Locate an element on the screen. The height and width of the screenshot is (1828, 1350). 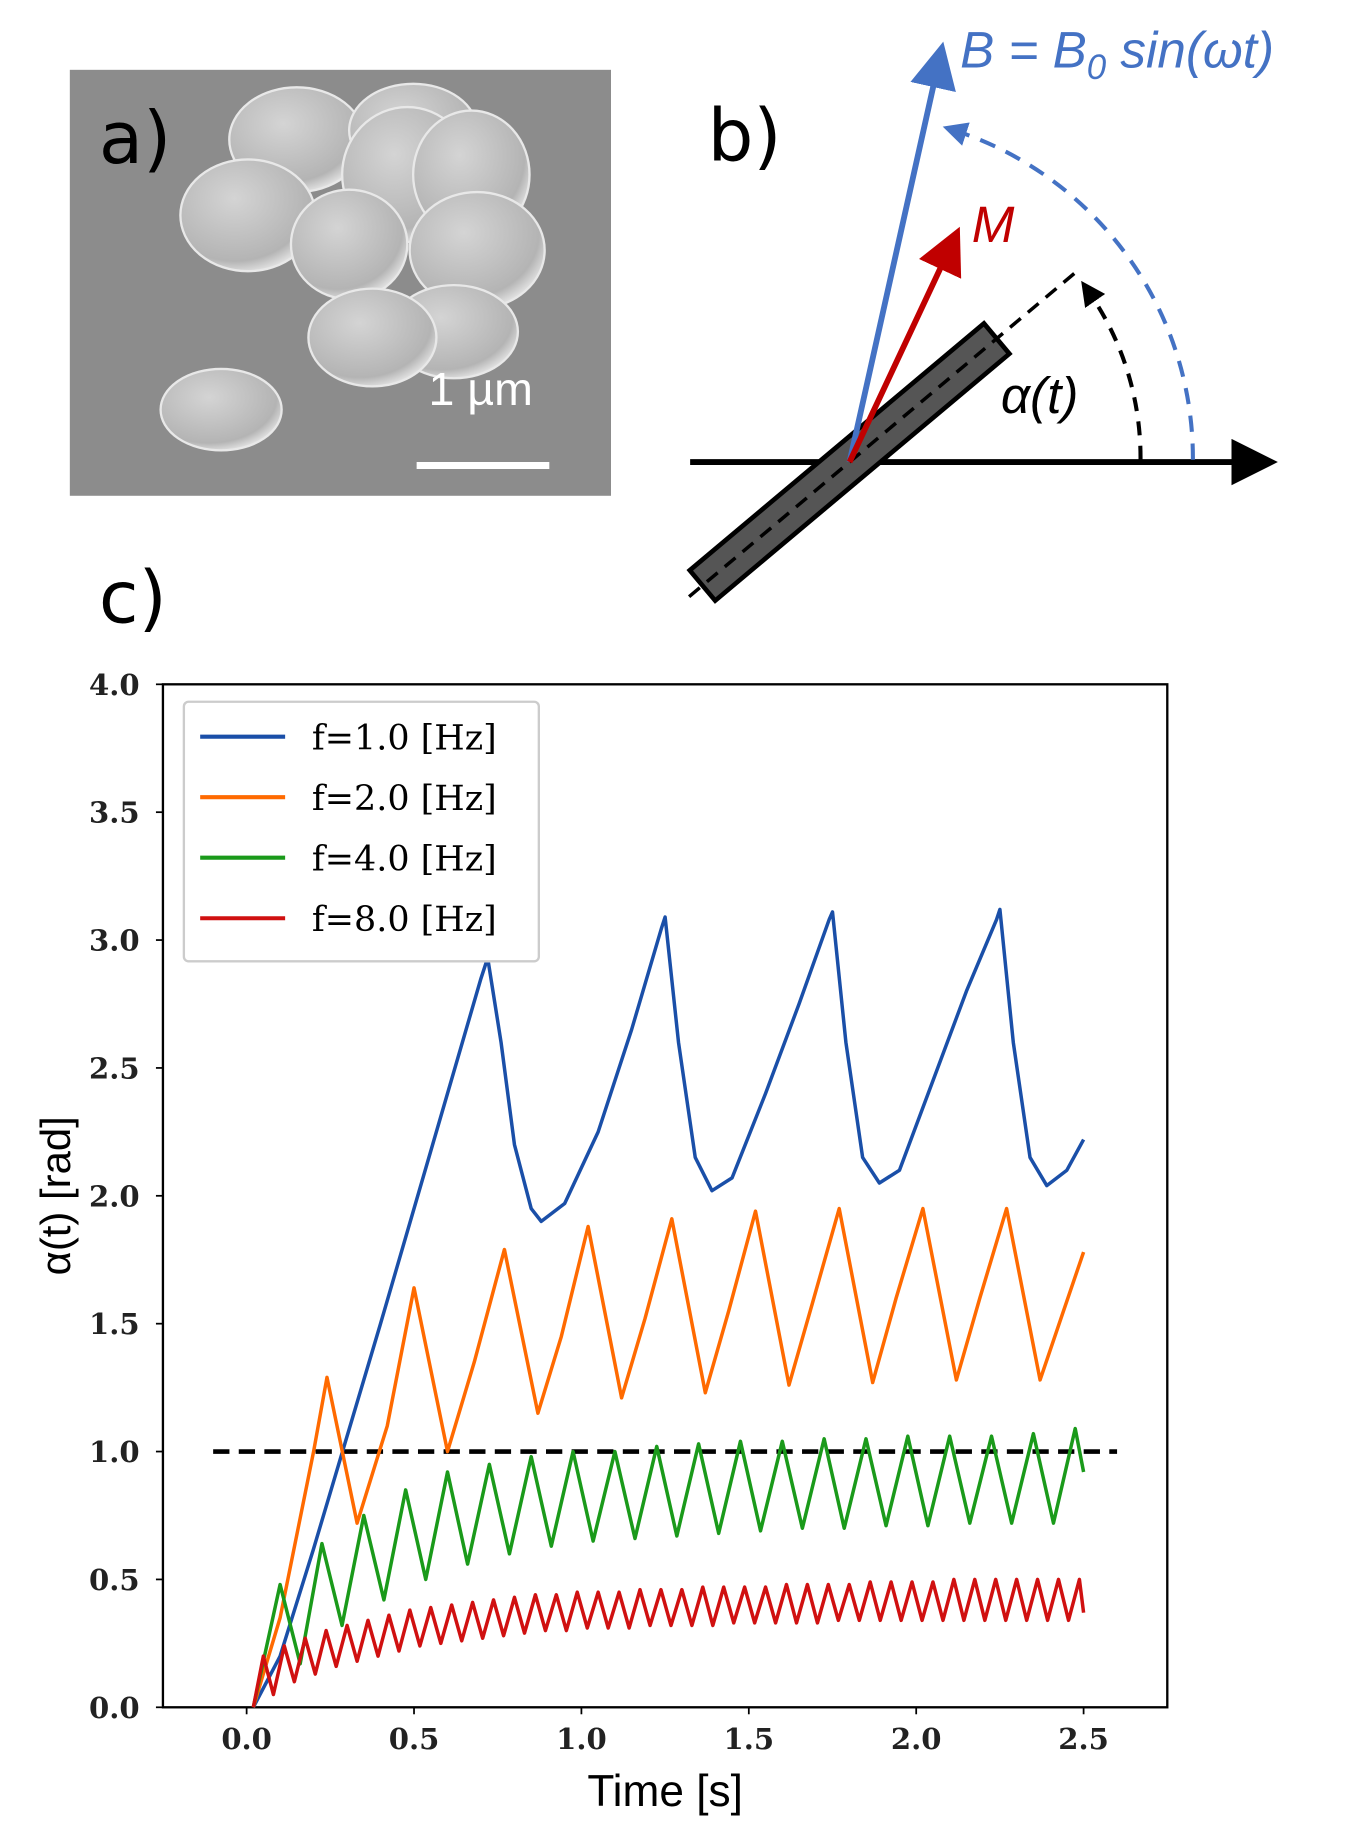
x-tick-label: 1.5 is located at coordinates (749, 1739).